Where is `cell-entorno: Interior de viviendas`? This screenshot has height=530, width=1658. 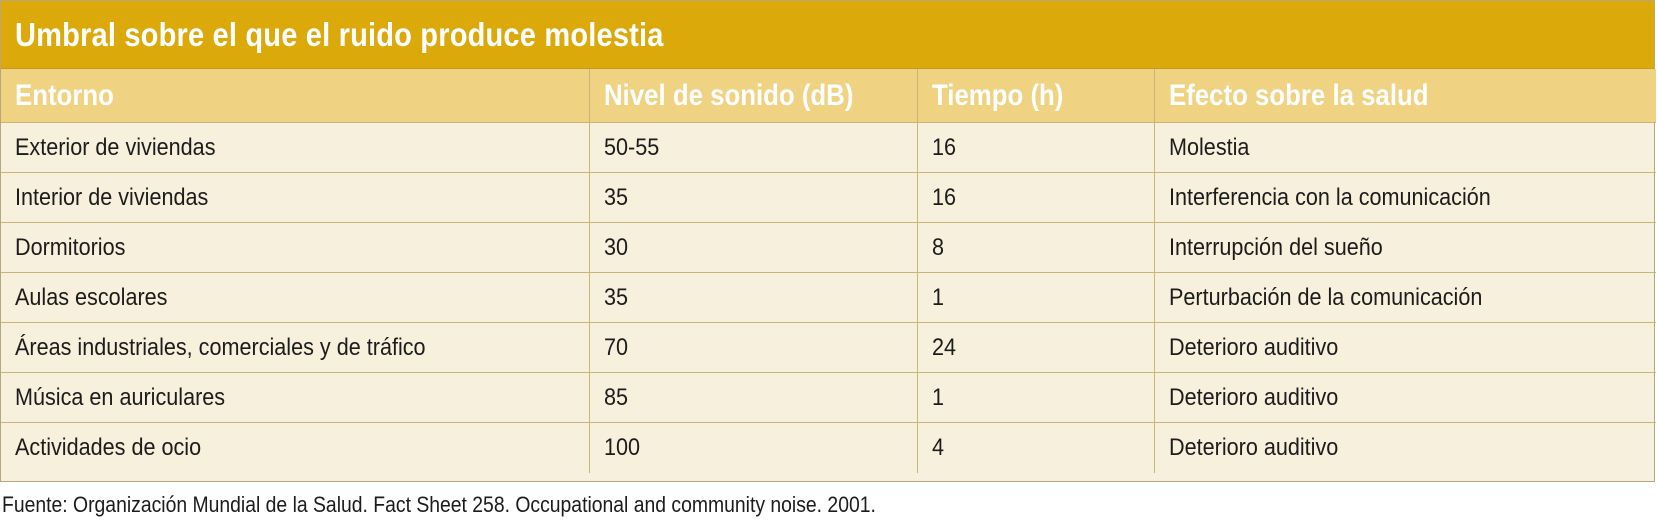
cell-entorno: Interior de viviendas is located at coordinates (295, 197).